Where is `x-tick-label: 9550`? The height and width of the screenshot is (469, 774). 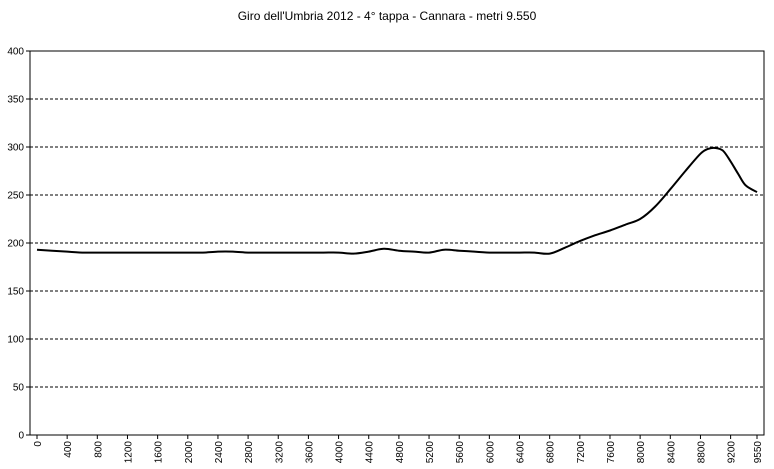 x-tick-label: 9550 is located at coordinates (758, 452).